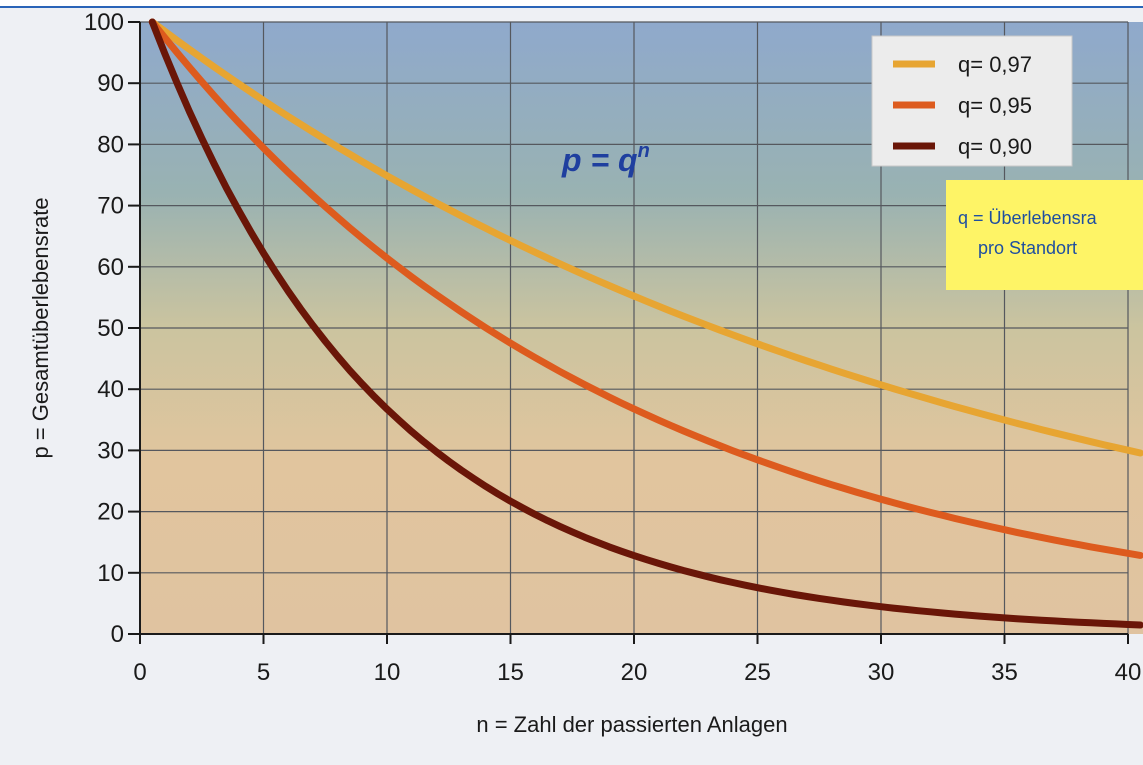  I want to click on y-tick-label: 90, so click(110, 83).